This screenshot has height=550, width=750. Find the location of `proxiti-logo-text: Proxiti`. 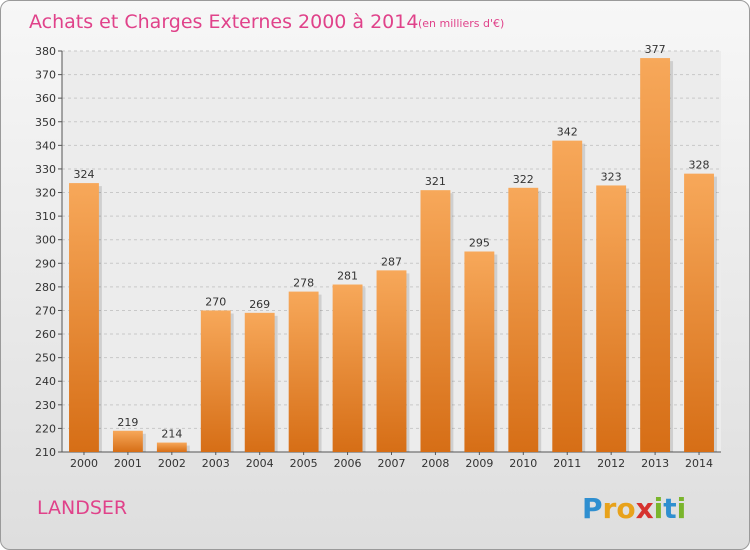

proxiti-logo-text: Proxiti is located at coordinates (634, 508).